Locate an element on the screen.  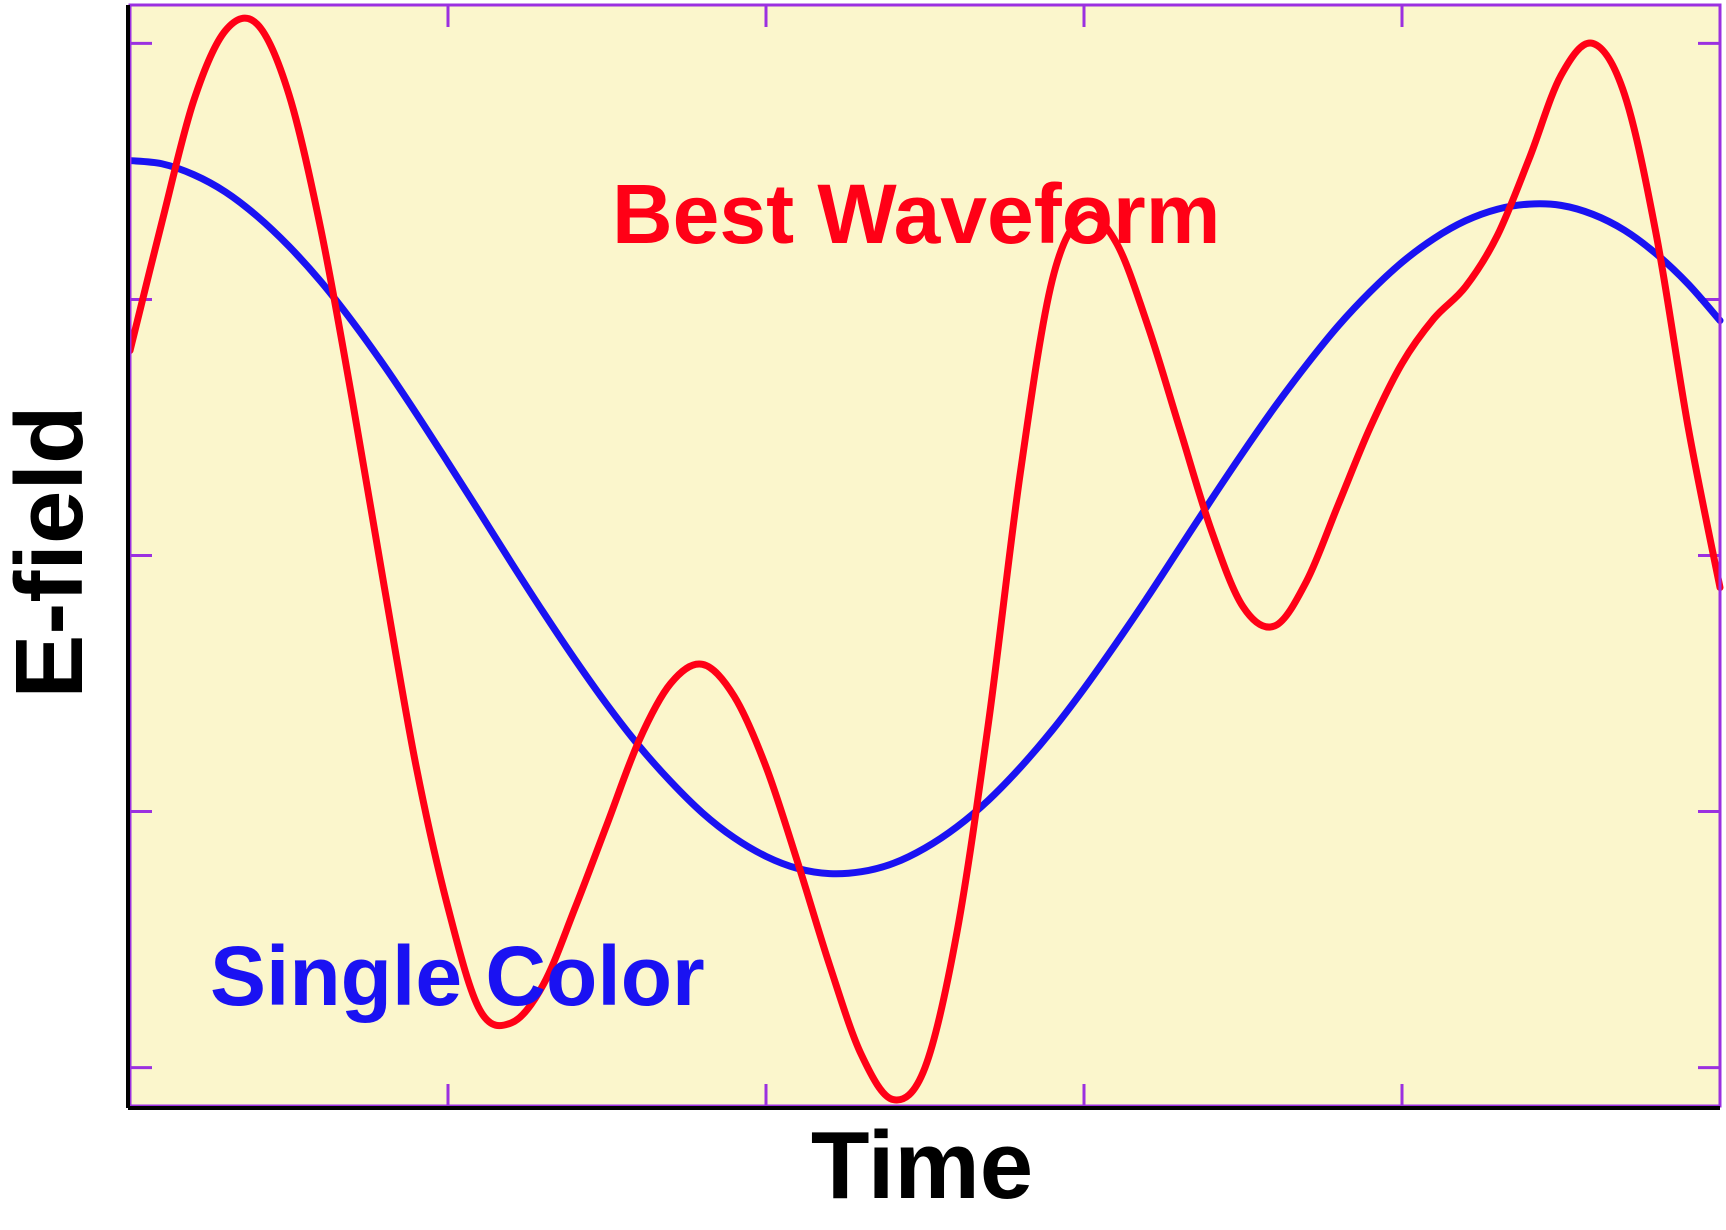
series-label-single-color: Single Color is located at coordinates (457, 976).